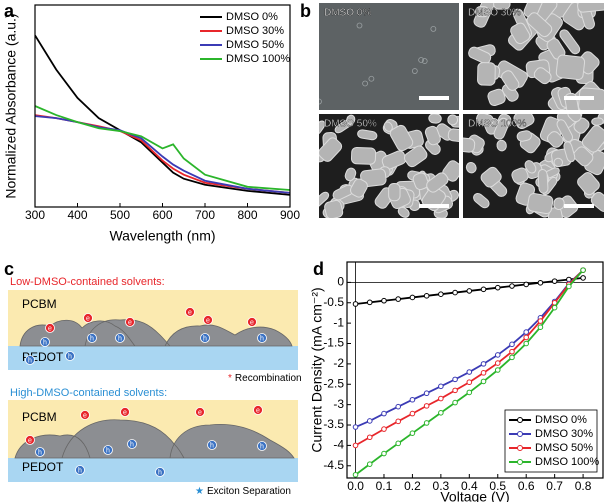  Describe the element at coordinates (441, 486) in the screenshot. I see `x-tick-label: 0.3` at that location.